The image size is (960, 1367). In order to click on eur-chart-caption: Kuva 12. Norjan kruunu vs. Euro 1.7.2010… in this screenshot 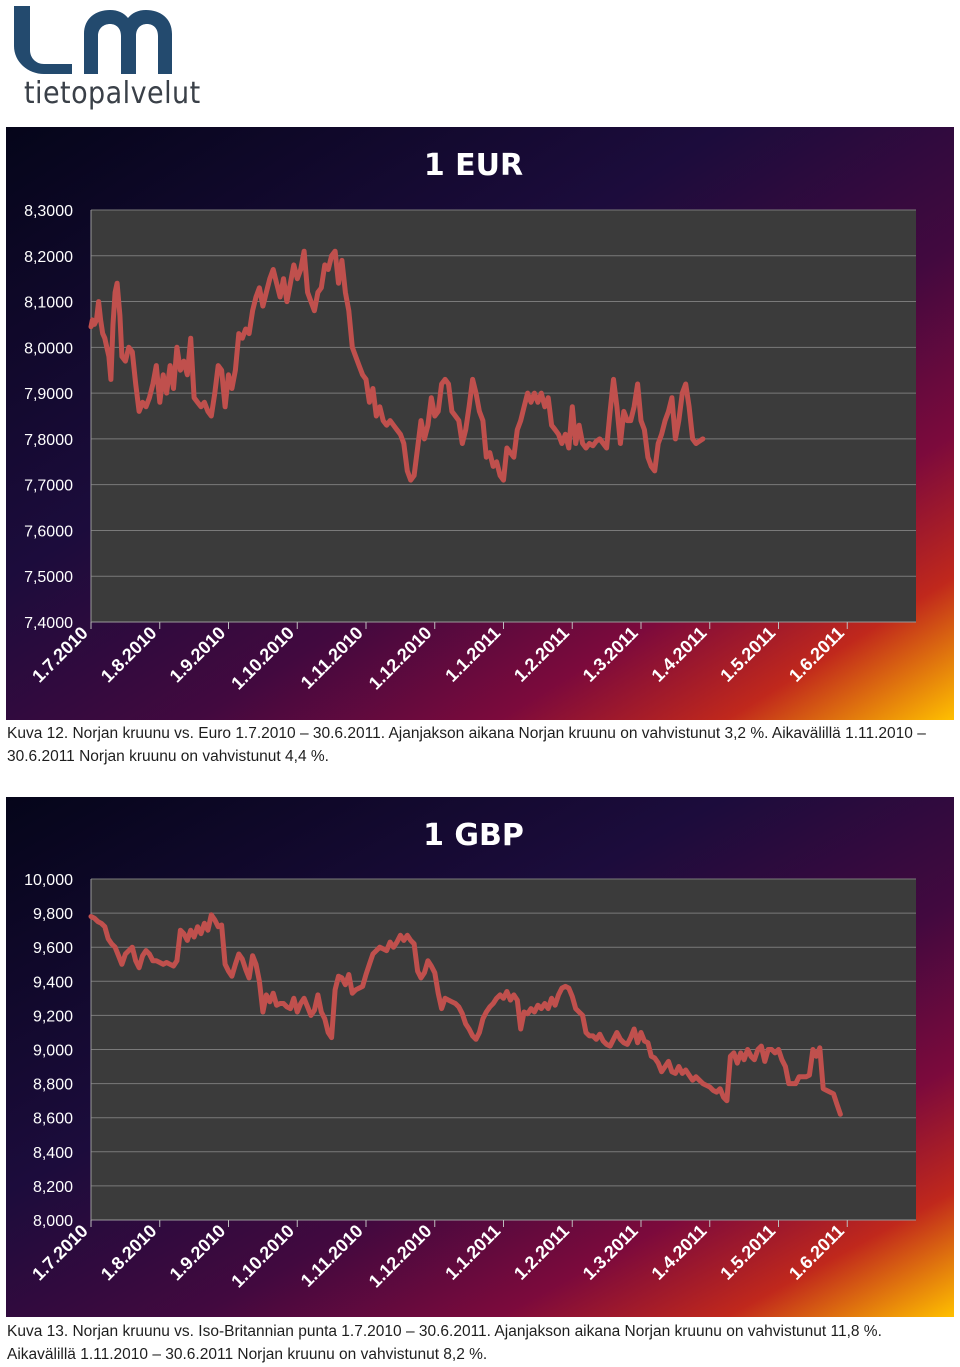, I will do `click(466, 745)`.